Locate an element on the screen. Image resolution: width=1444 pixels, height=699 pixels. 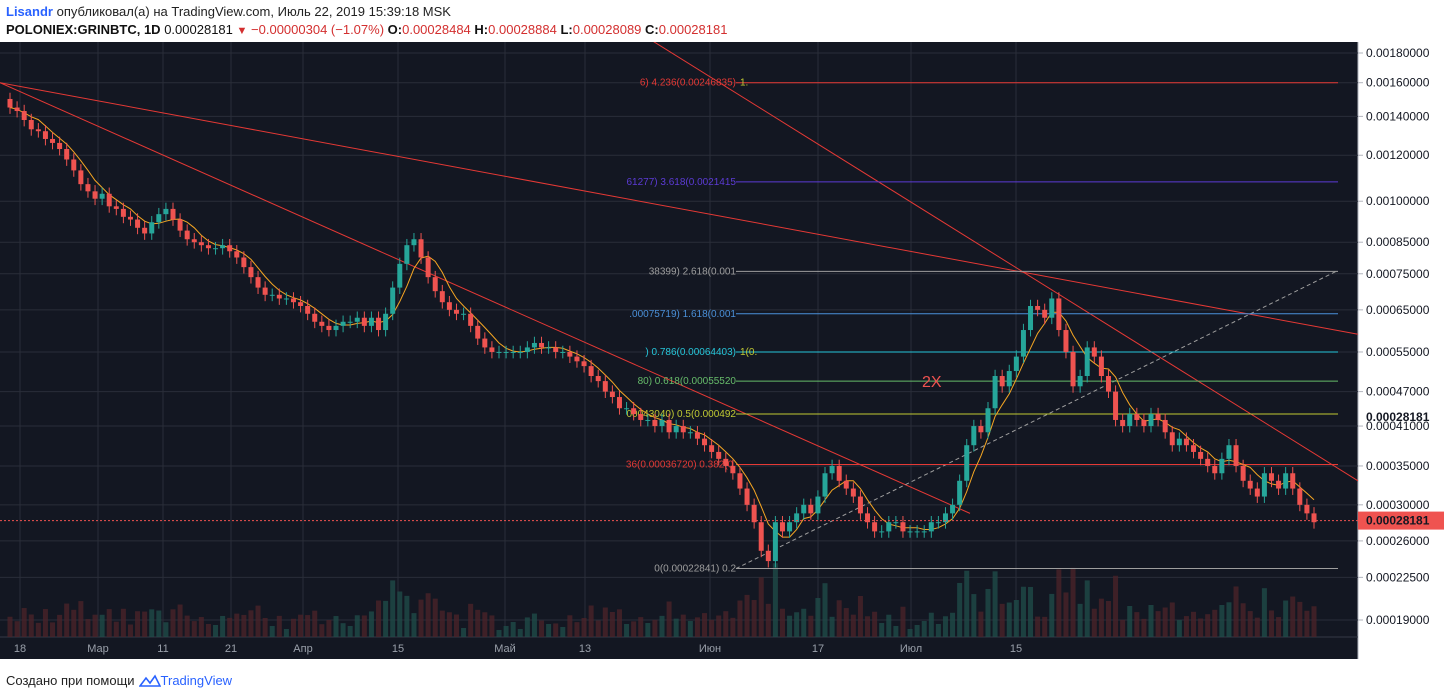
time-tick-label: 17 is located at coordinates (818, 649).